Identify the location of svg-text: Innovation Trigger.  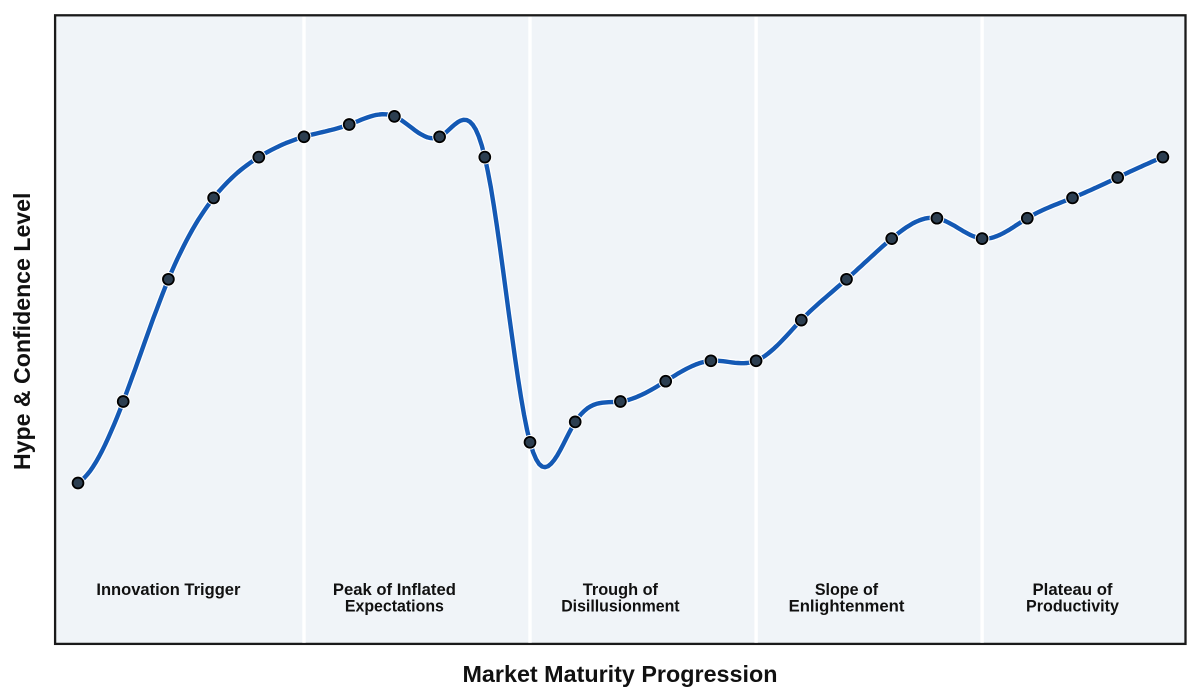
(168, 590).